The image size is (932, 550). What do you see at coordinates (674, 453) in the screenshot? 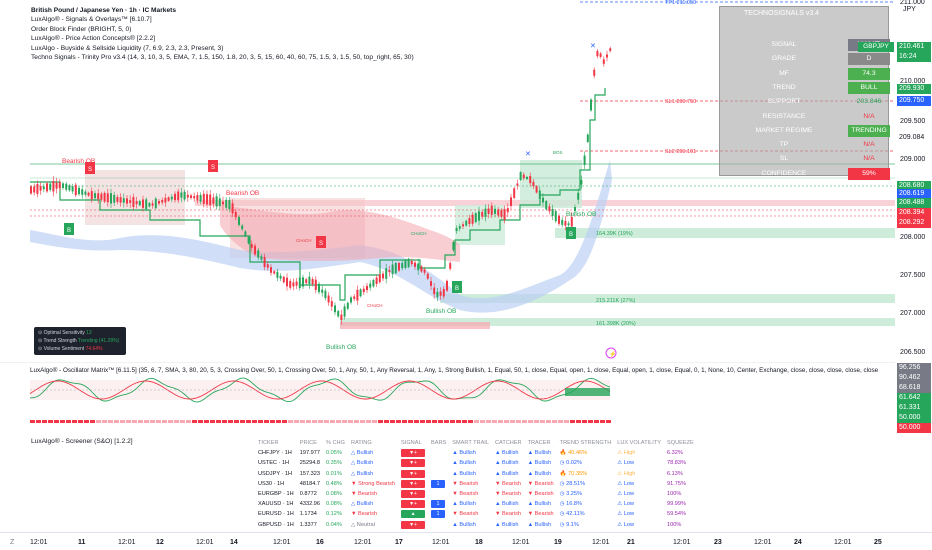
I see `screener-cell: 6.32%` at bounding box center [674, 453].